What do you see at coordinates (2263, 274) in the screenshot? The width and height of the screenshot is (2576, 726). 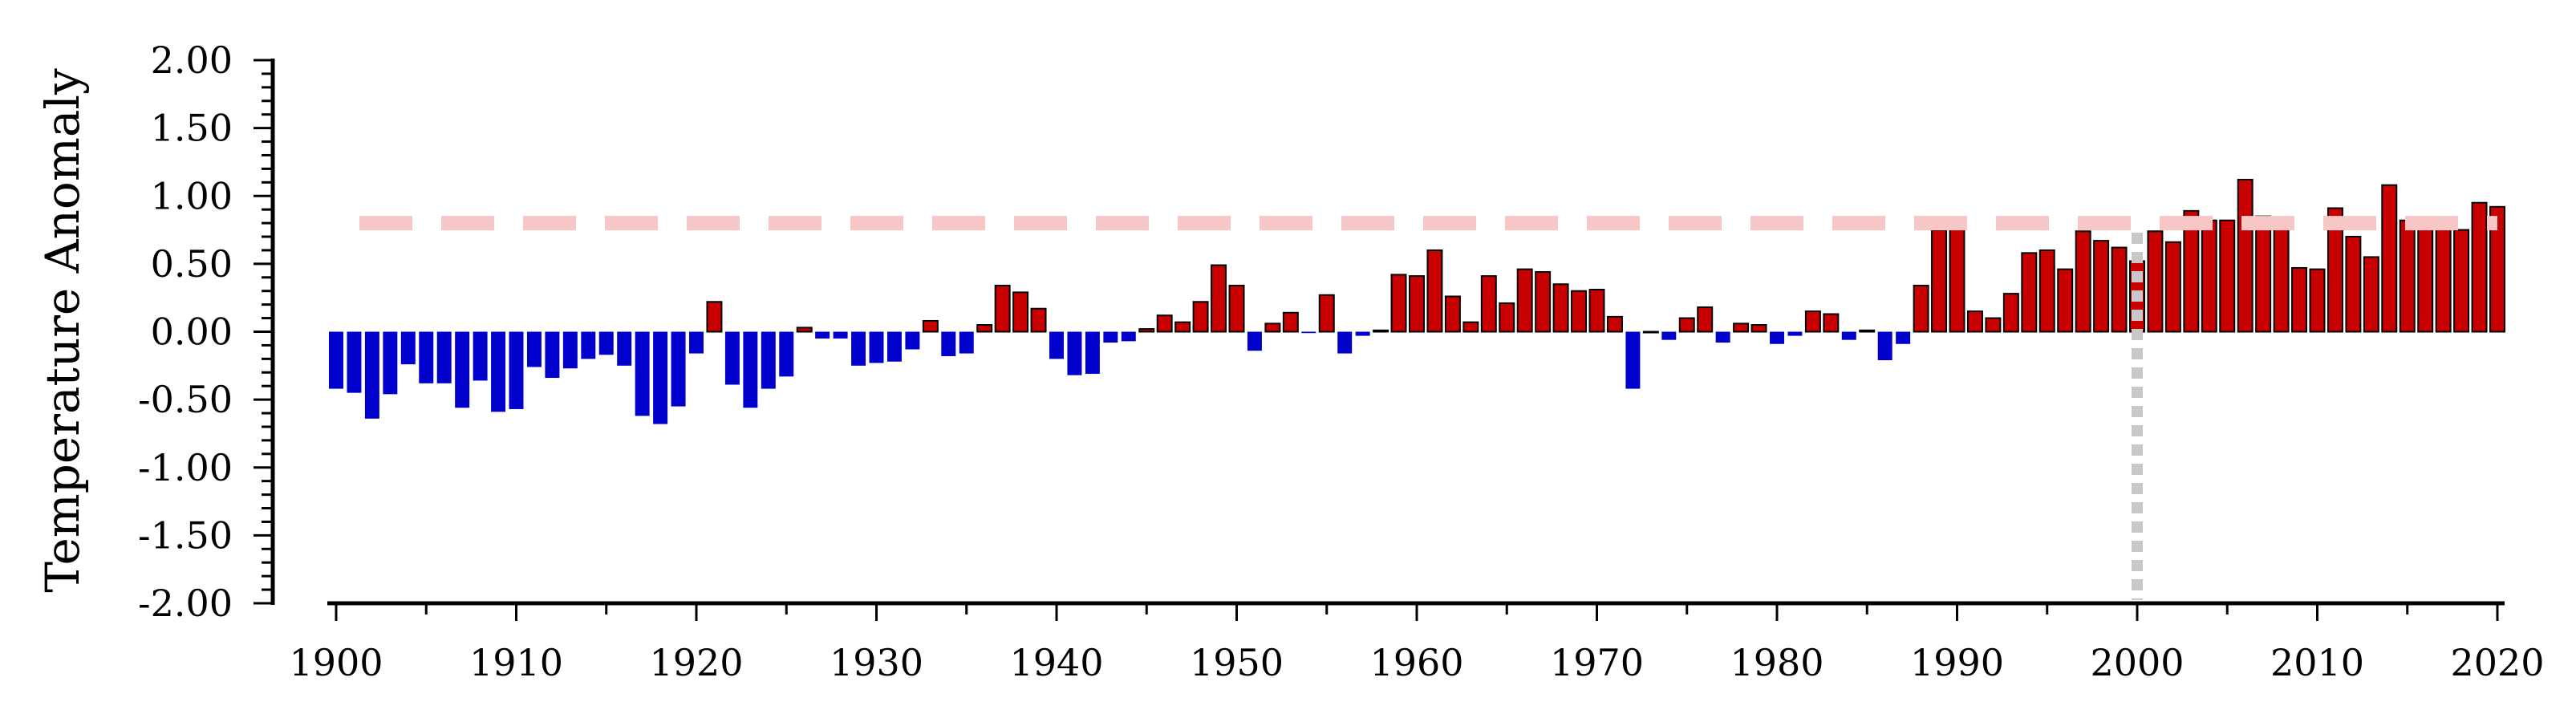 I see `bar-2007` at bounding box center [2263, 274].